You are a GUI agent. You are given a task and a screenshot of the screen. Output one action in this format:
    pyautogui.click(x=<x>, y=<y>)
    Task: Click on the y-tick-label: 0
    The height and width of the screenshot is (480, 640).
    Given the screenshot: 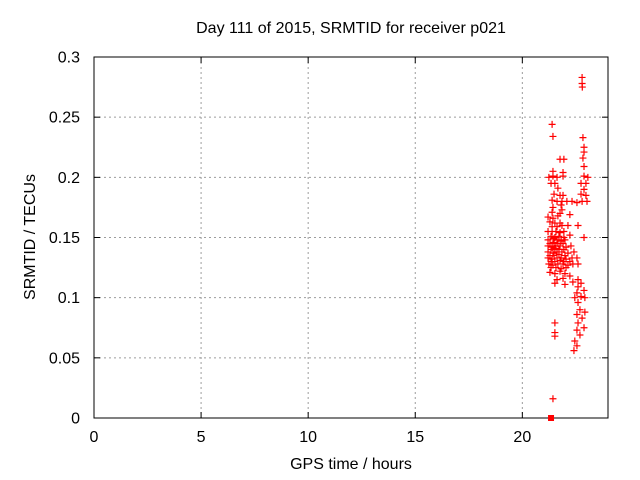 What is the action you would take?
    pyautogui.click(x=75, y=419)
    